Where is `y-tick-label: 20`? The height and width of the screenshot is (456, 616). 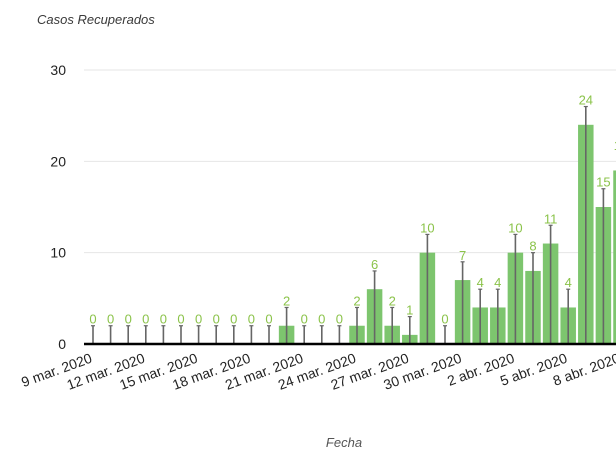
y-tick-label: 20 is located at coordinates (58, 161).